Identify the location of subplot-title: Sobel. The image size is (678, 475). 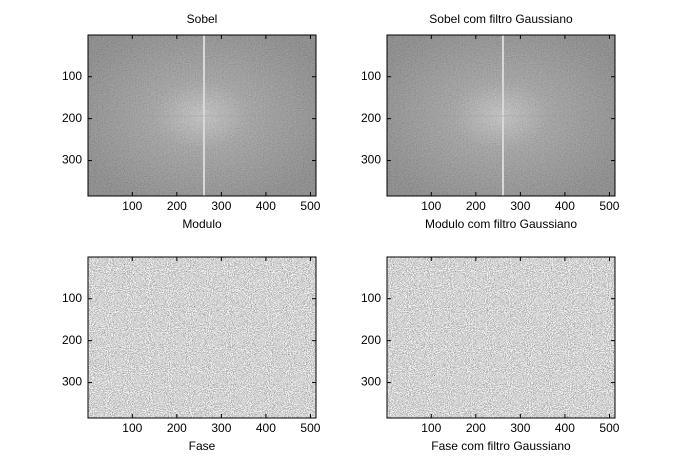
(202, 19).